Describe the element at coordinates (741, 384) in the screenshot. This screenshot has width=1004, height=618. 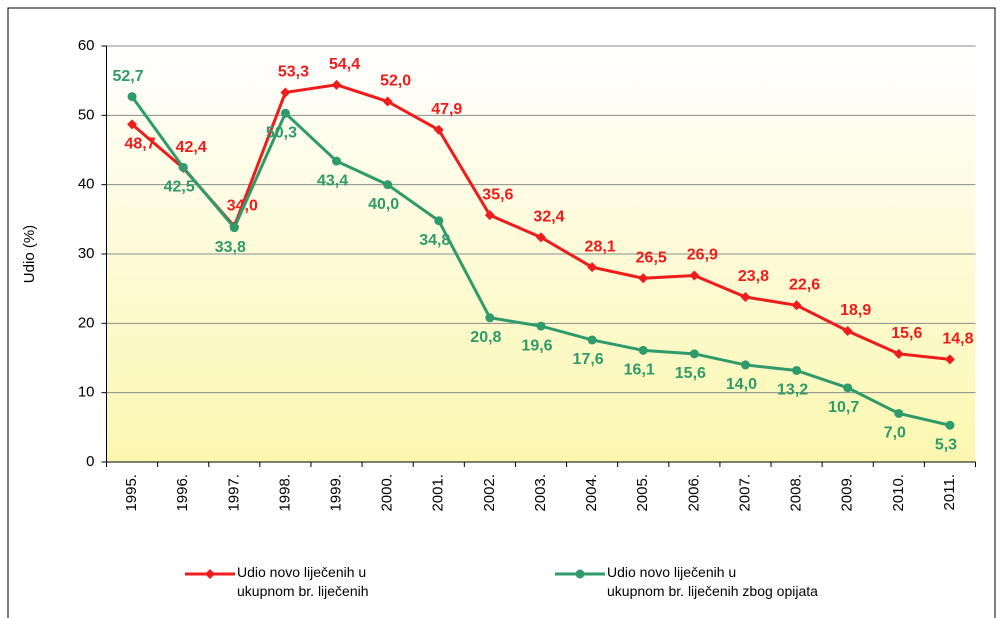
I see `data-label: 14,0` at that location.